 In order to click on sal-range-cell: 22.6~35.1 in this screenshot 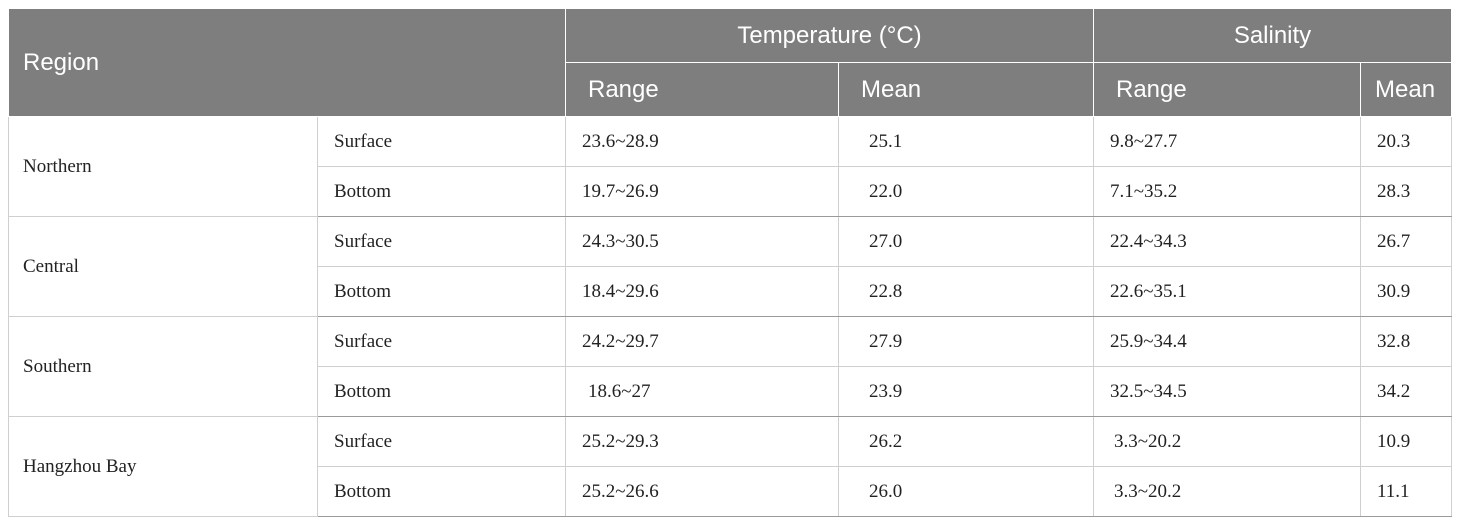, I will do `click(1227, 291)`.